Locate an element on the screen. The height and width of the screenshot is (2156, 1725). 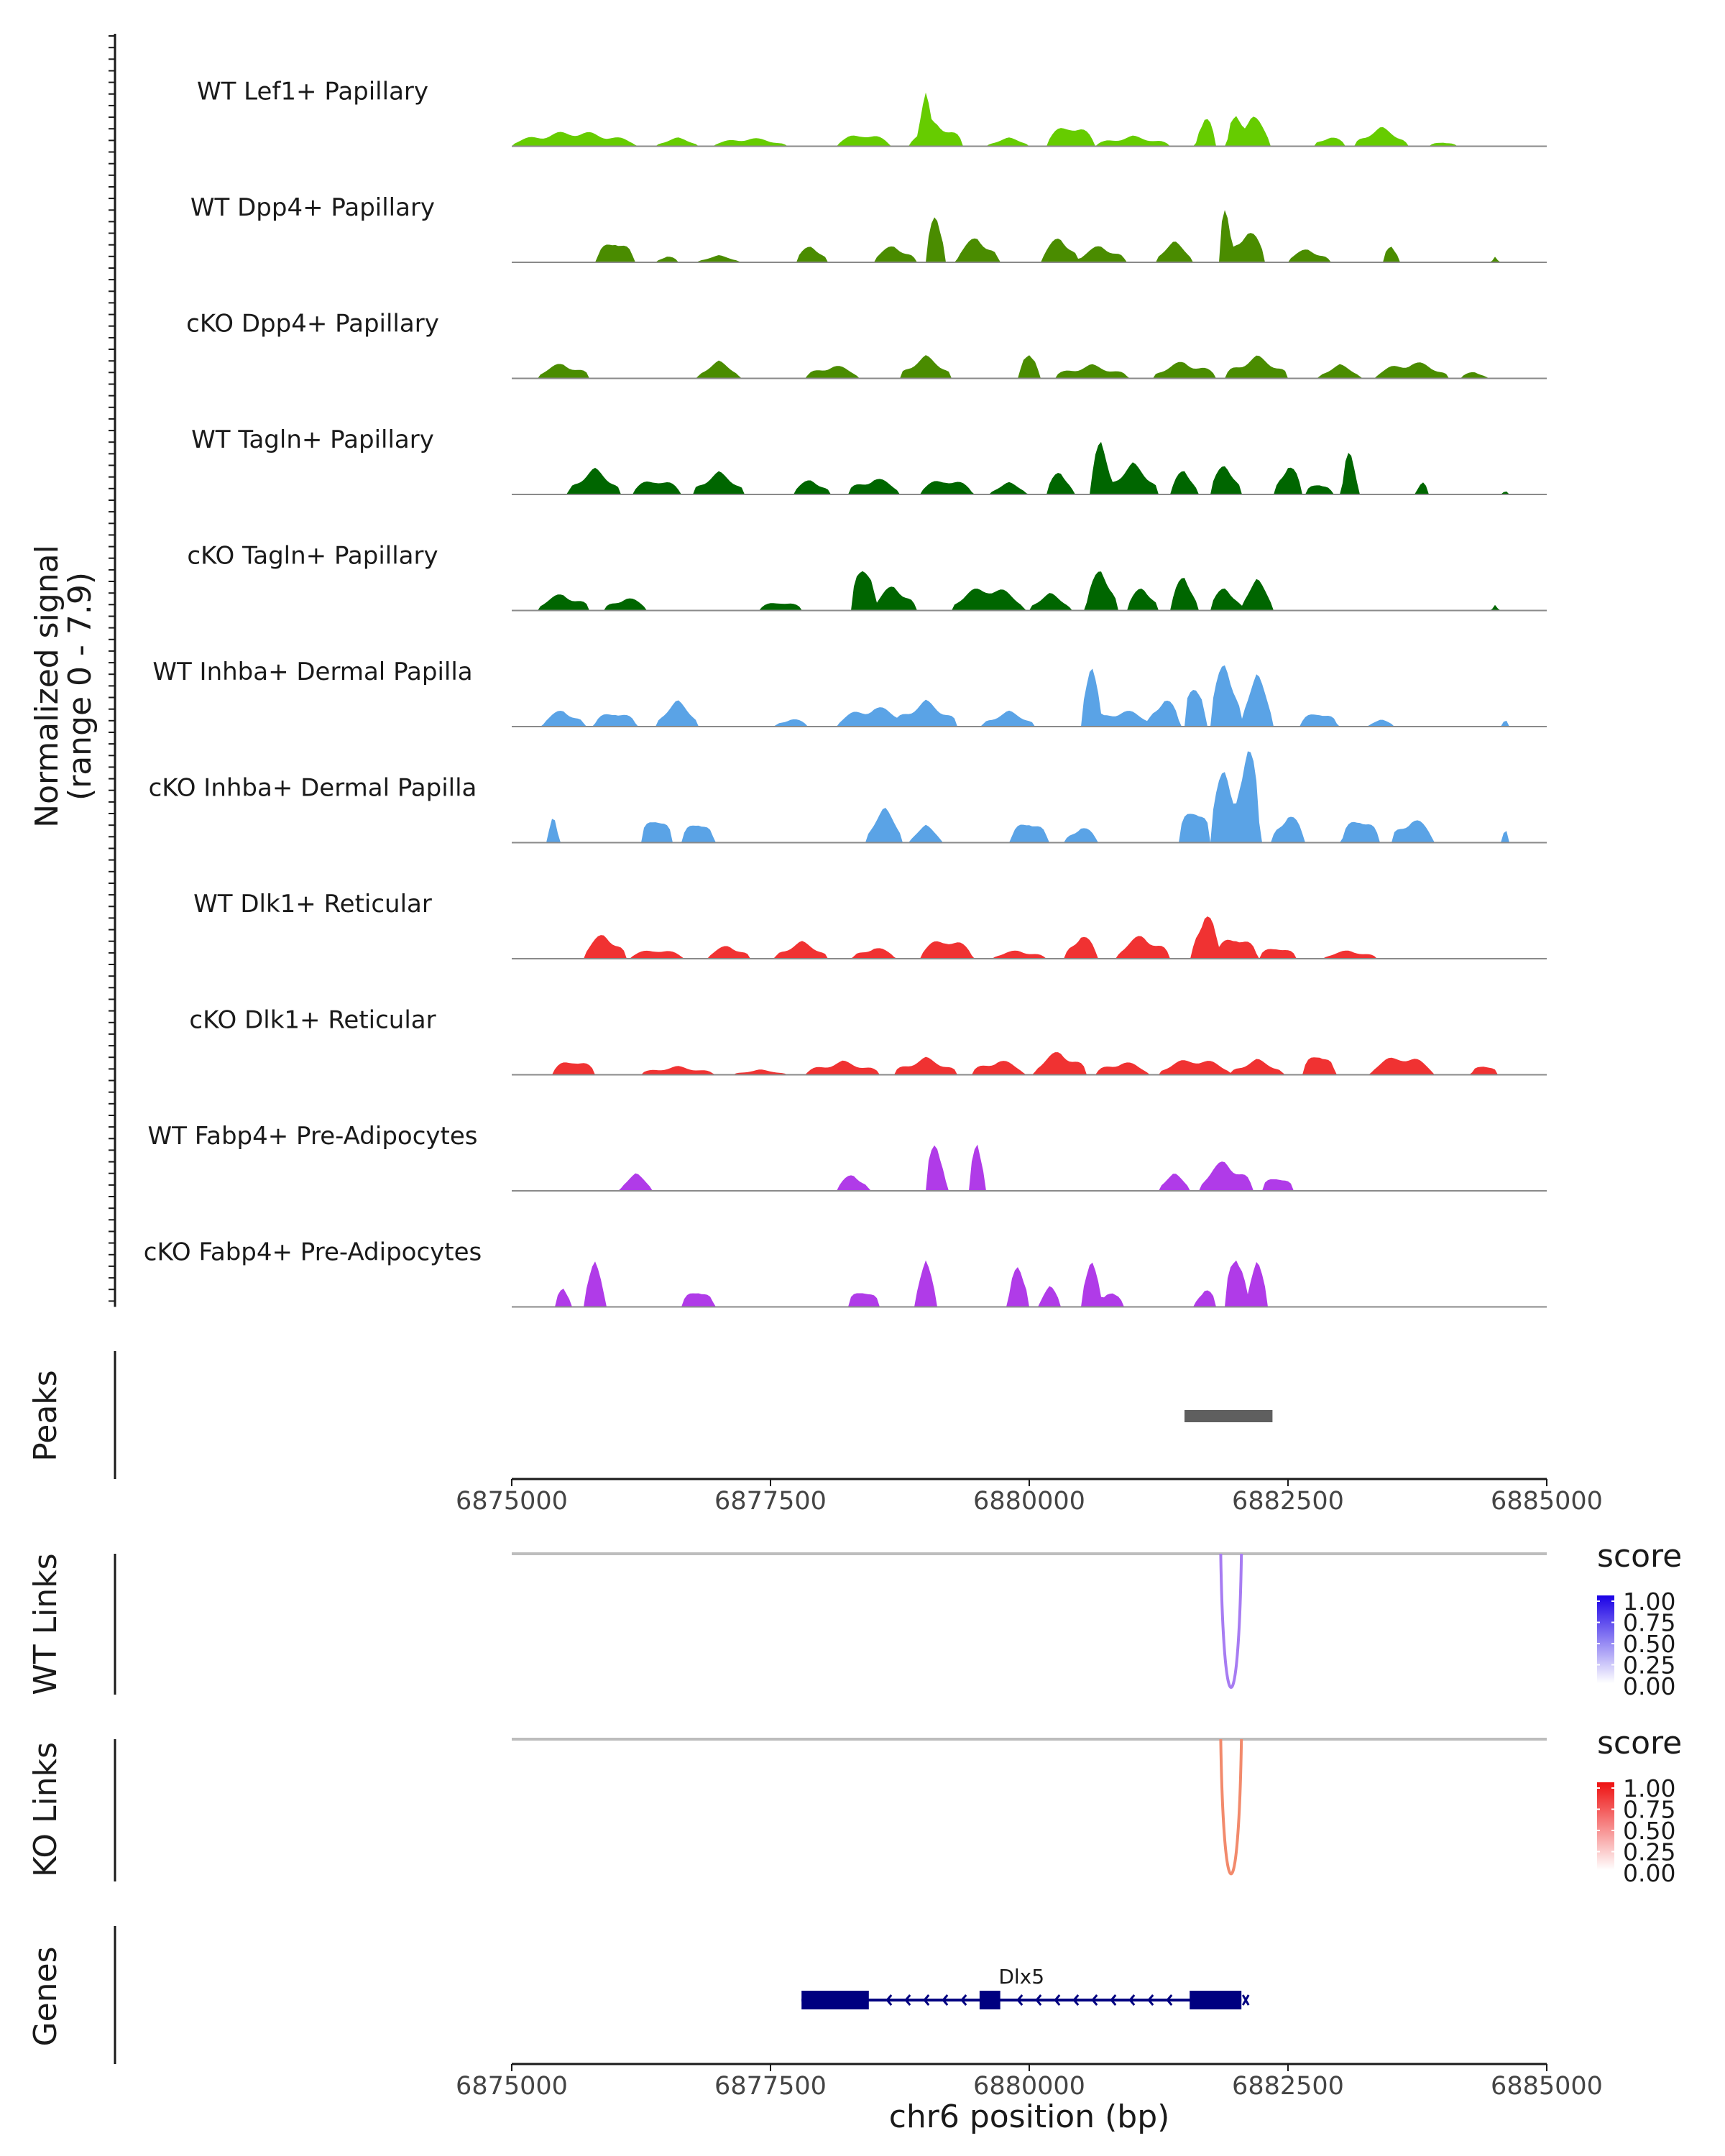
track-label: WT Dpp4+ Papillary is located at coordinates (312, 208).